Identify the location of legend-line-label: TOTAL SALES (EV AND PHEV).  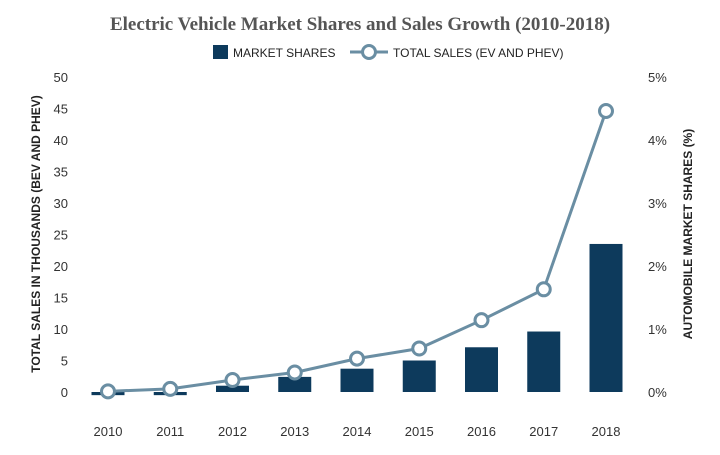
(478, 53).